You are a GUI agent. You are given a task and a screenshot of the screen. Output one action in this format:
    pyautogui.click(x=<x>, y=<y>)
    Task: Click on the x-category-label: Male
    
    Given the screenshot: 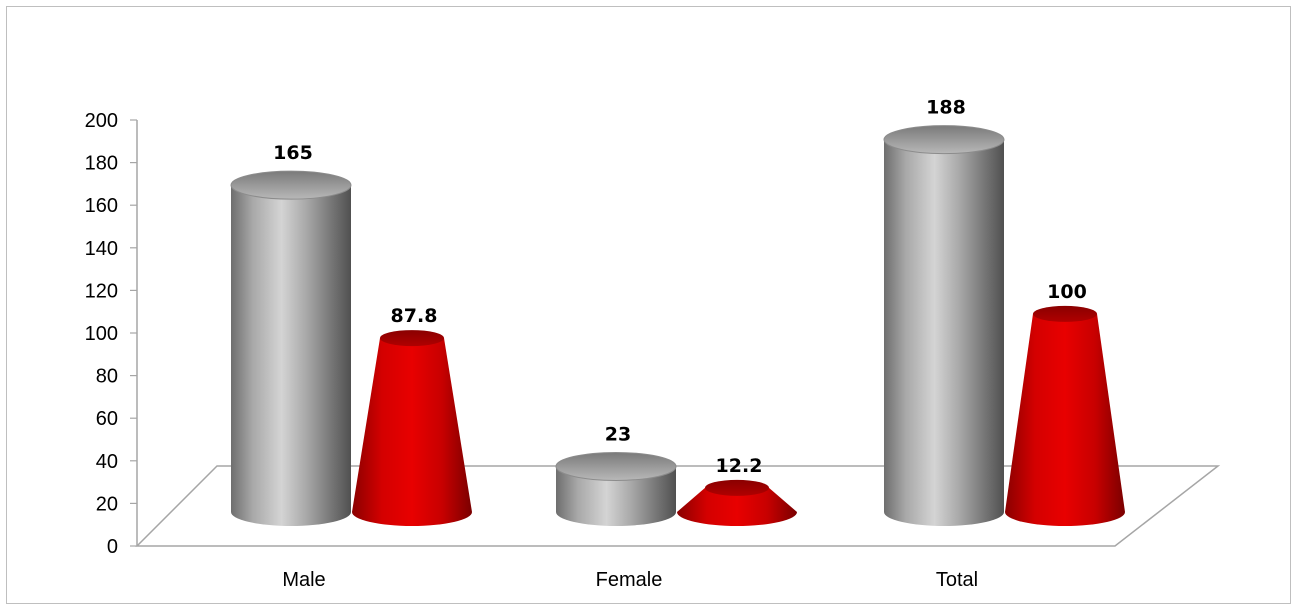 What is the action you would take?
    pyautogui.click(x=303, y=580)
    